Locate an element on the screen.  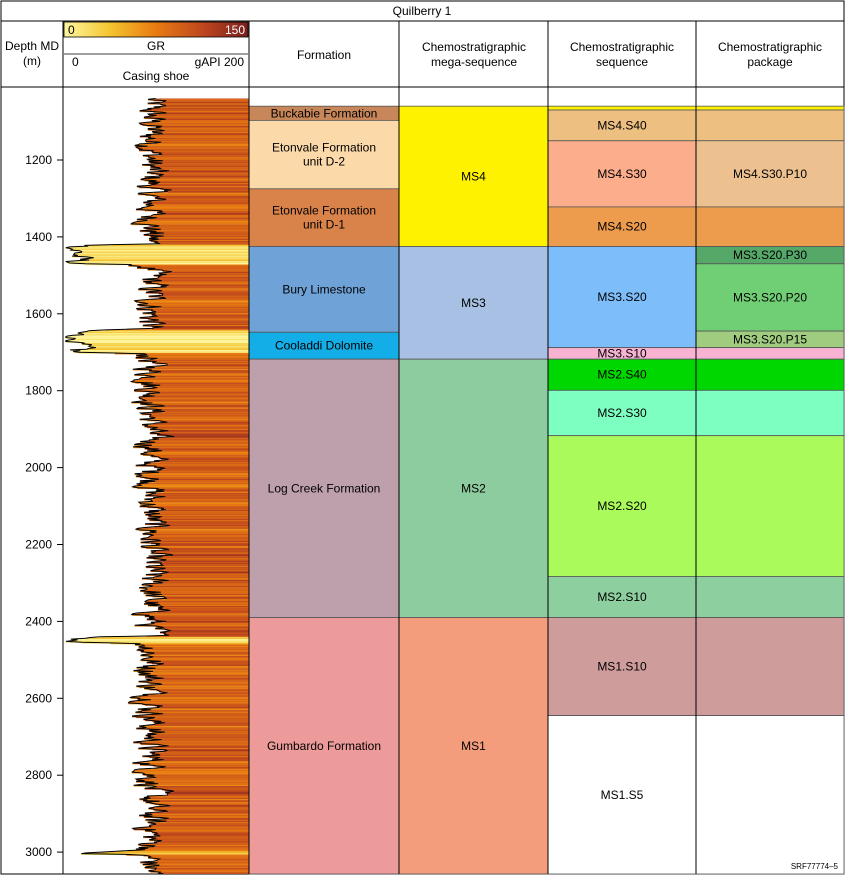
formation-label-5: Log Creek Formation is located at coordinates (324, 488).